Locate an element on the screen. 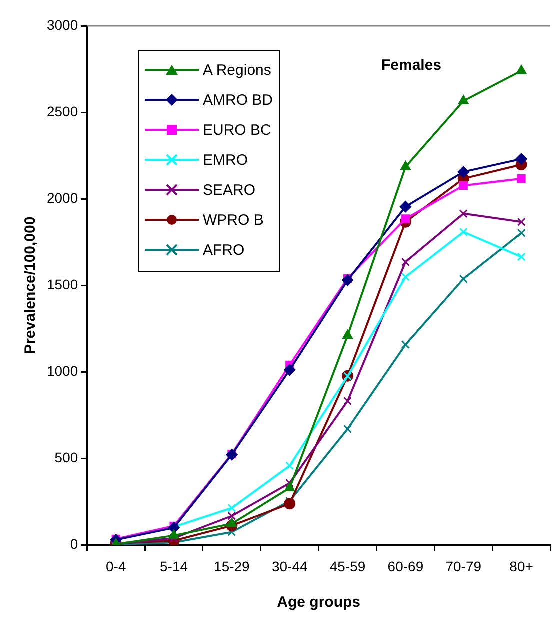 The width and height of the screenshot is (557, 622). x-tick-label: 0-4 is located at coordinates (116, 566).